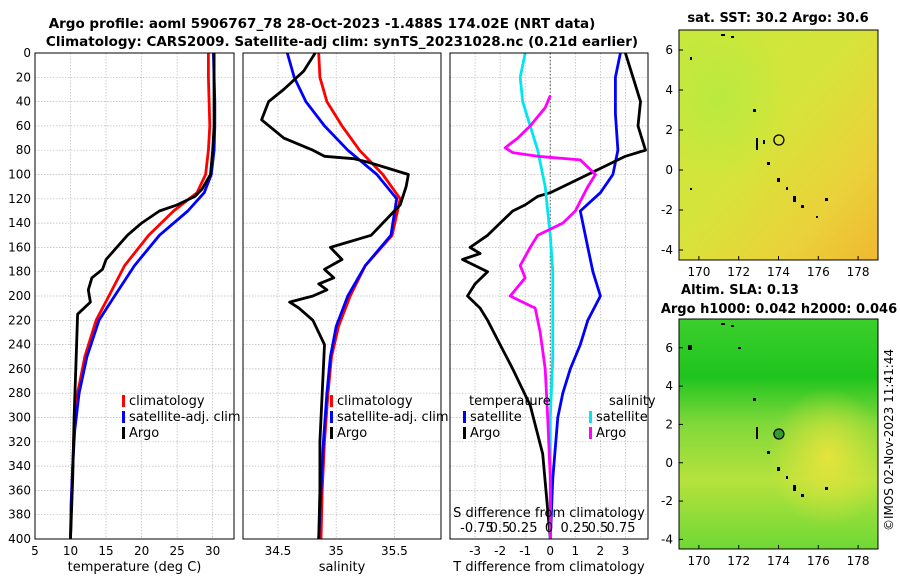  What do you see at coordinates (23, 126) in the screenshot?
I see `y-tick-label: 60` at bounding box center [23, 126].